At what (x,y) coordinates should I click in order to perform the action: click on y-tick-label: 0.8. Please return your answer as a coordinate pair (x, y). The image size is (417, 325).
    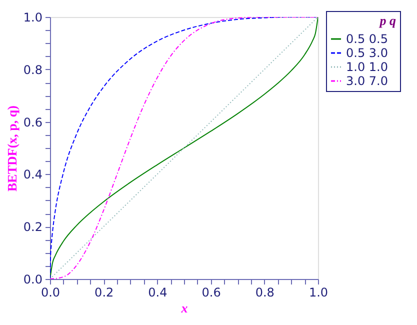
    Looking at the image, I should click on (32, 69).